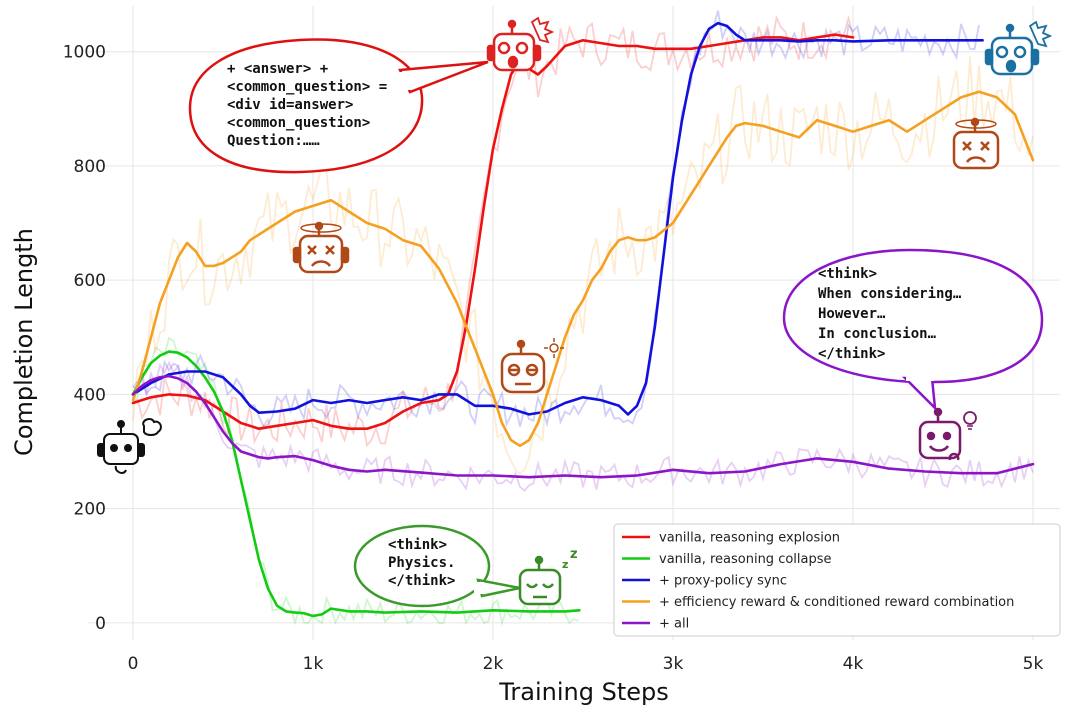  What do you see at coordinates (298, 123) in the screenshot?
I see `explosion-bubble-line: <common_question>` at bounding box center [298, 123].